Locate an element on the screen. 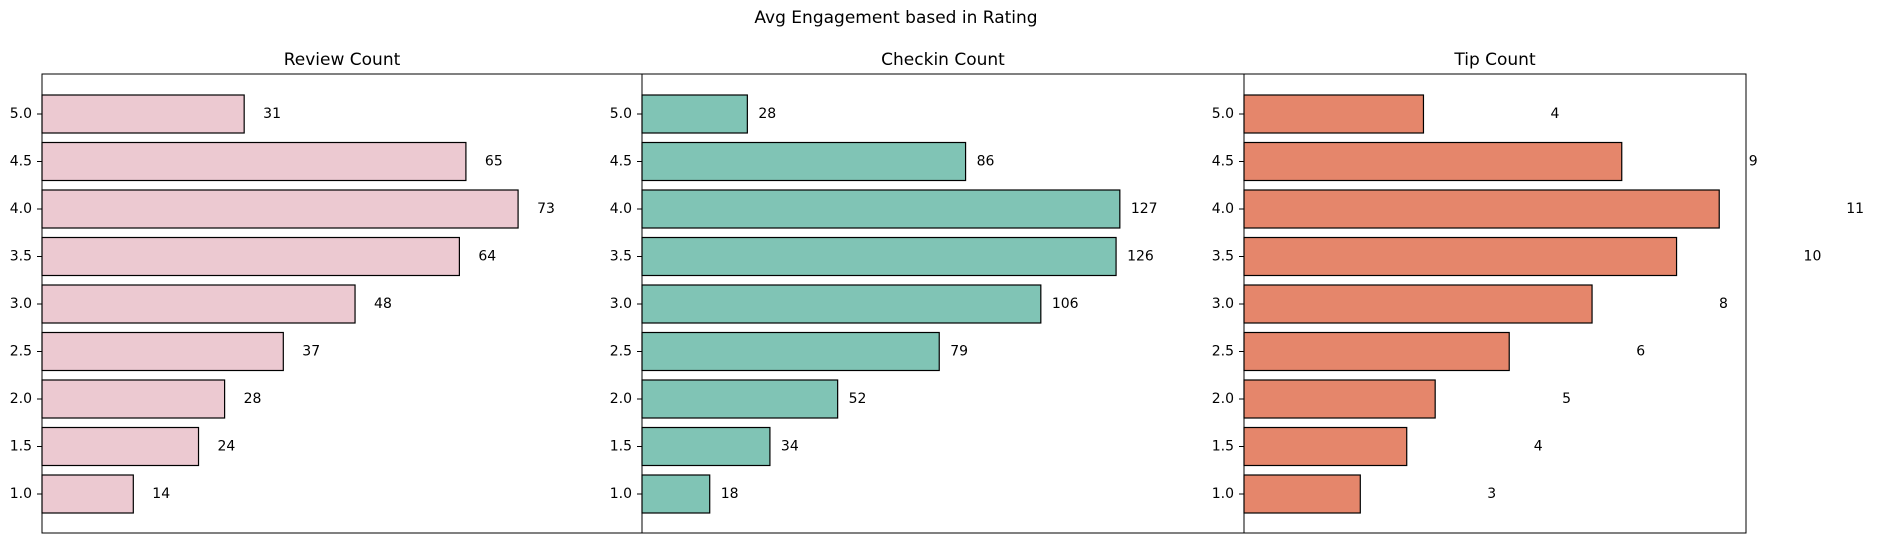 This screenshot has height=545, width=1877. value-label: 126 is located at coordinates (1140, 257).